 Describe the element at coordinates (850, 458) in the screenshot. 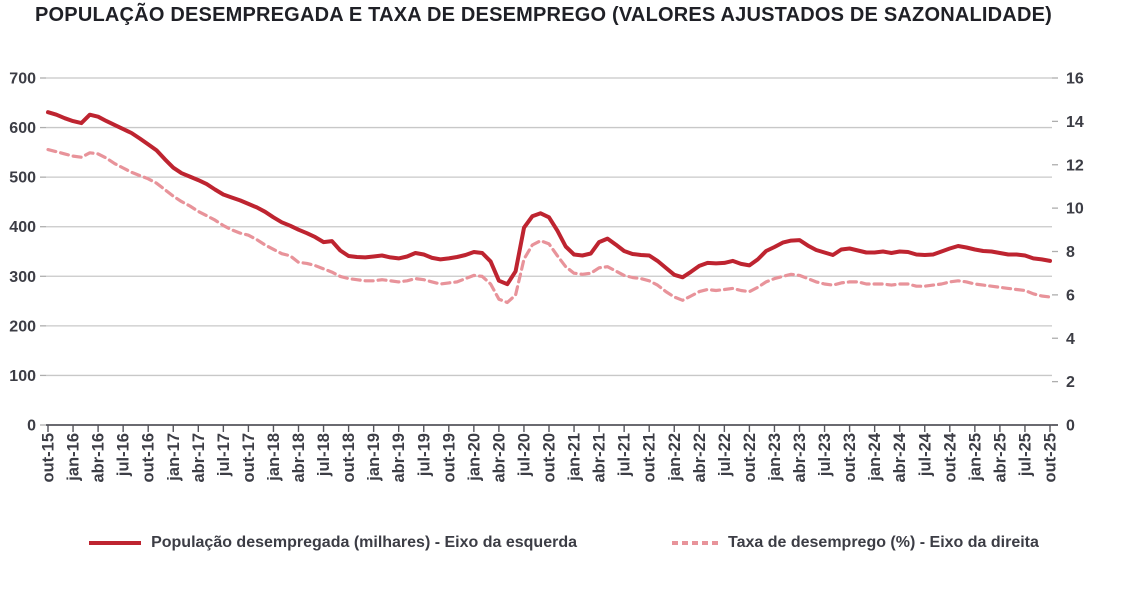

I see `svg-text: out-23` at that location.